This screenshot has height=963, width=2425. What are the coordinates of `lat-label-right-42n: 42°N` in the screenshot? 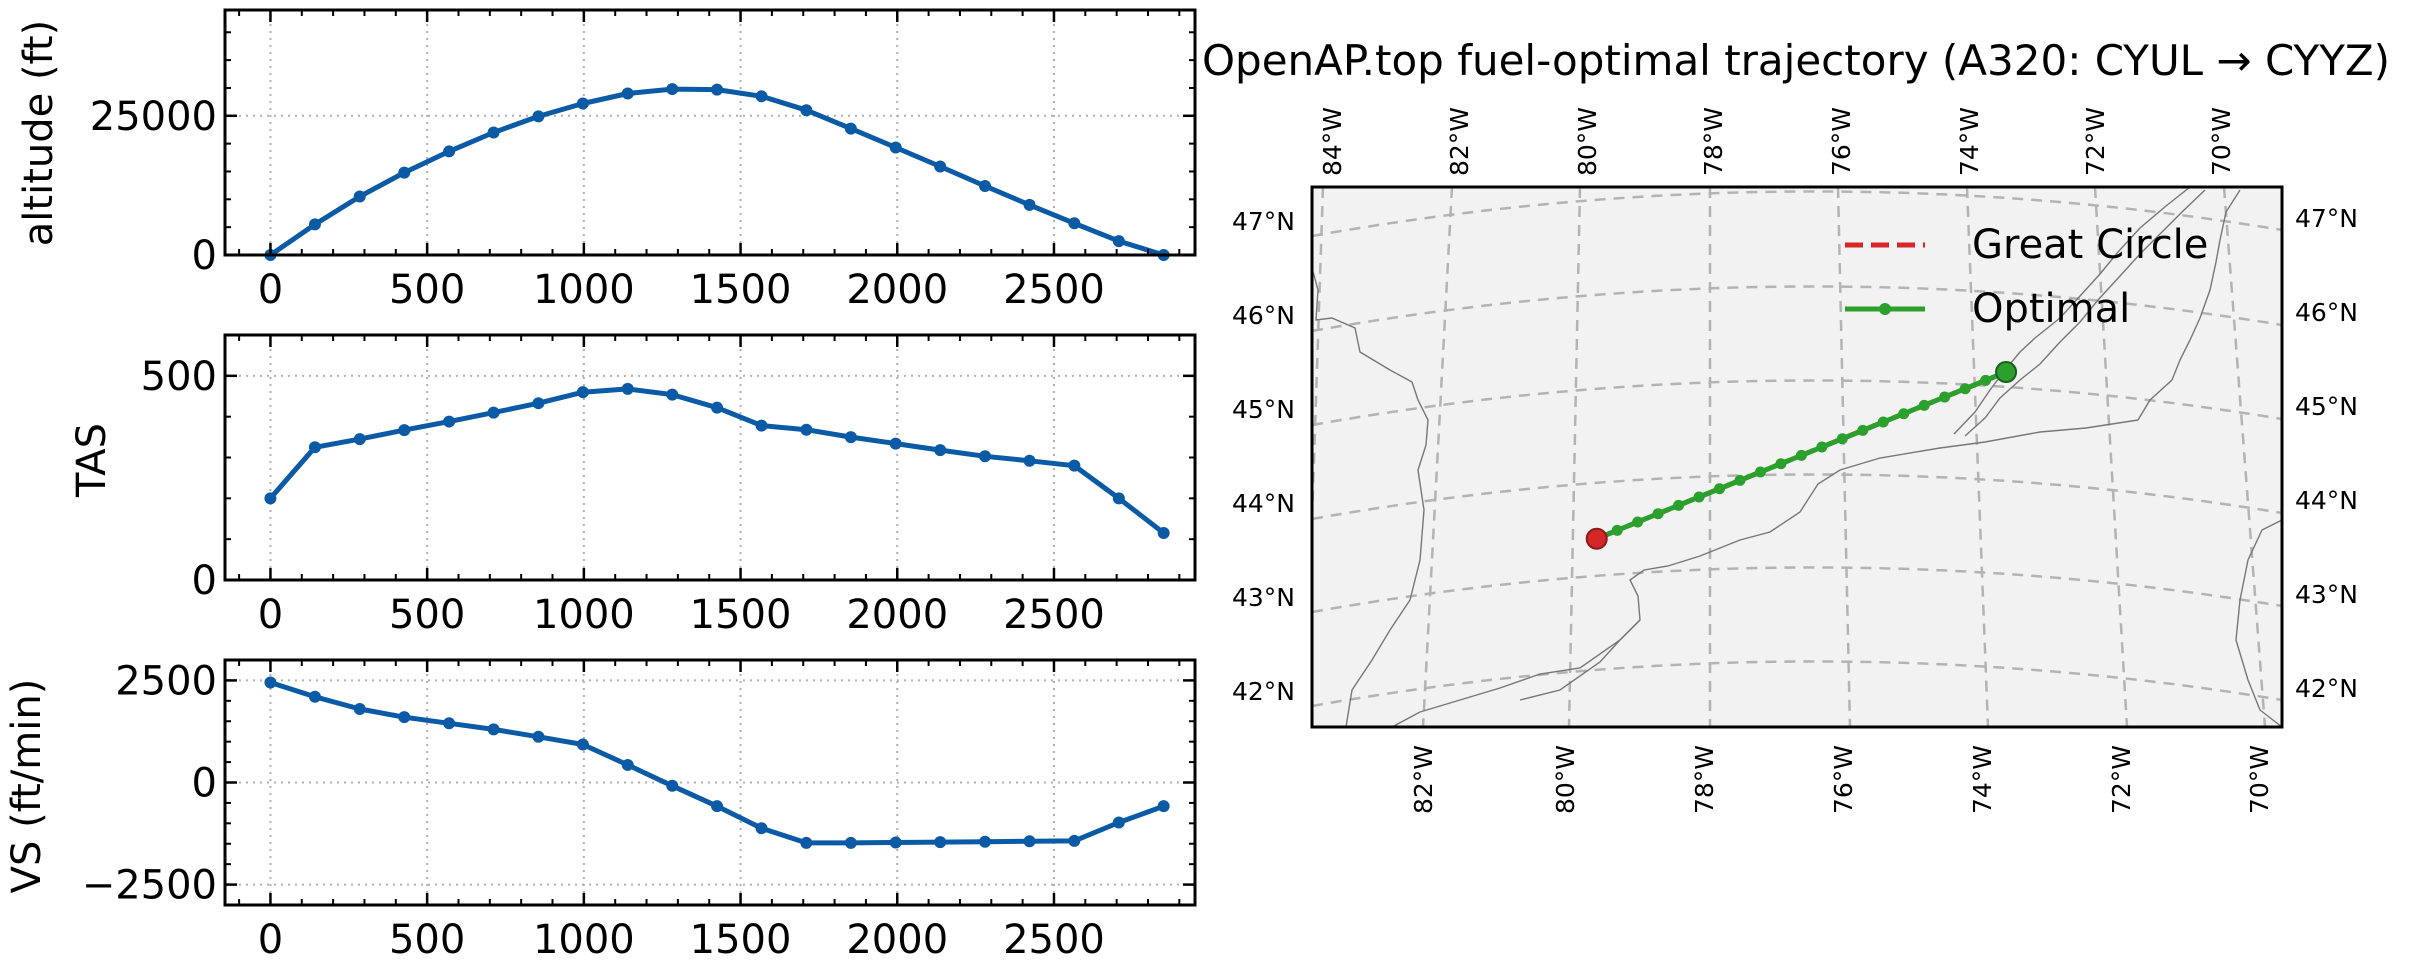 It's located at (2326, 688).